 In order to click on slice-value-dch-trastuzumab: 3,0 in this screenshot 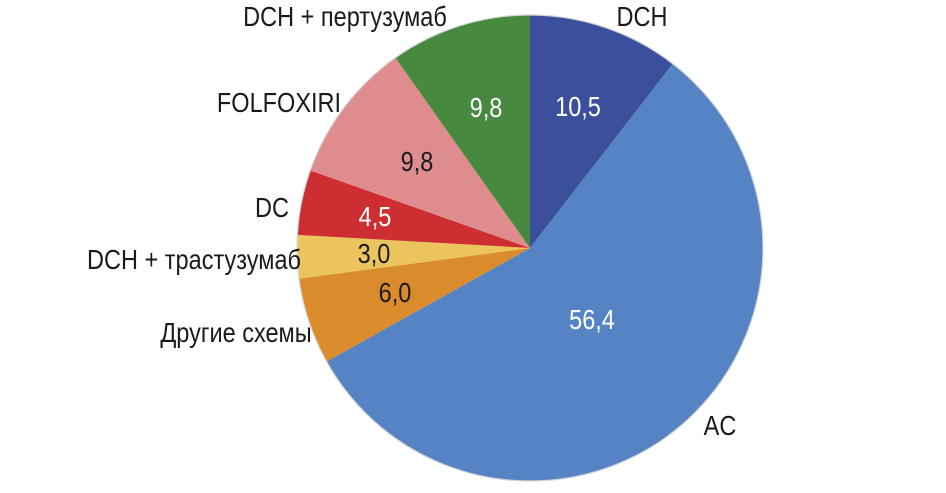, I will do `click(374, 253)`.